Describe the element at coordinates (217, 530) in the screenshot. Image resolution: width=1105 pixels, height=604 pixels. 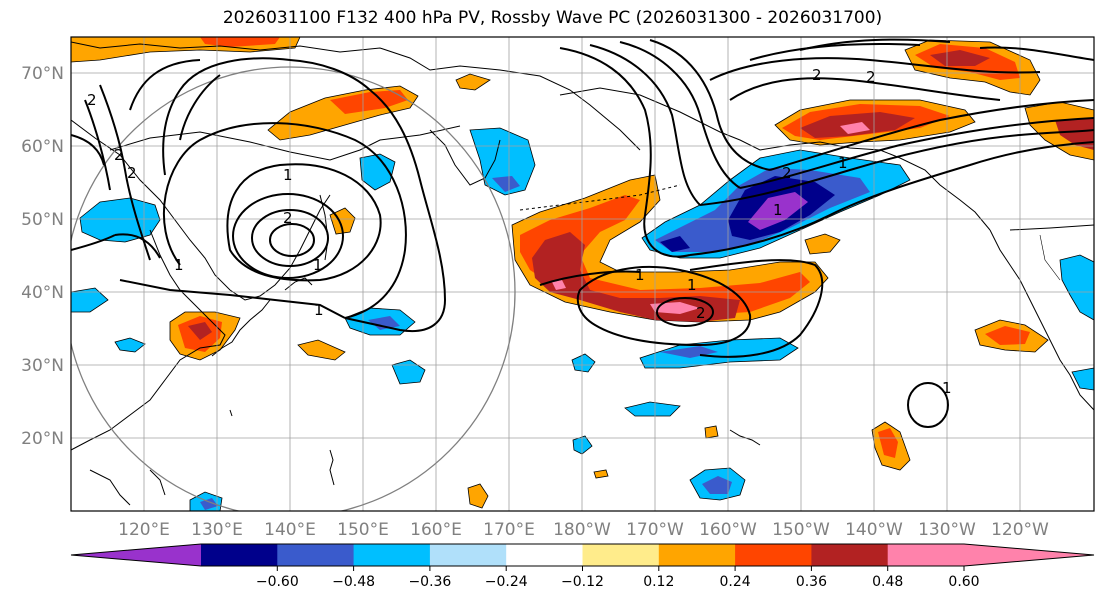
I see `lon-label: 130°E` at that location.